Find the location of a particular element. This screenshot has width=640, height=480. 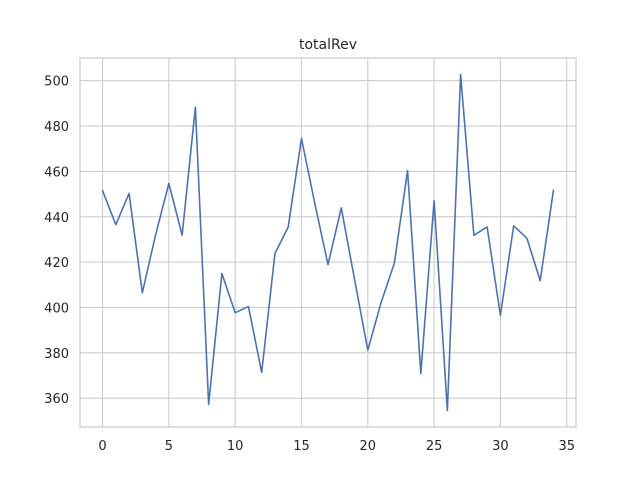

y-tick-label: 400 is located at coordinates (56, 308).